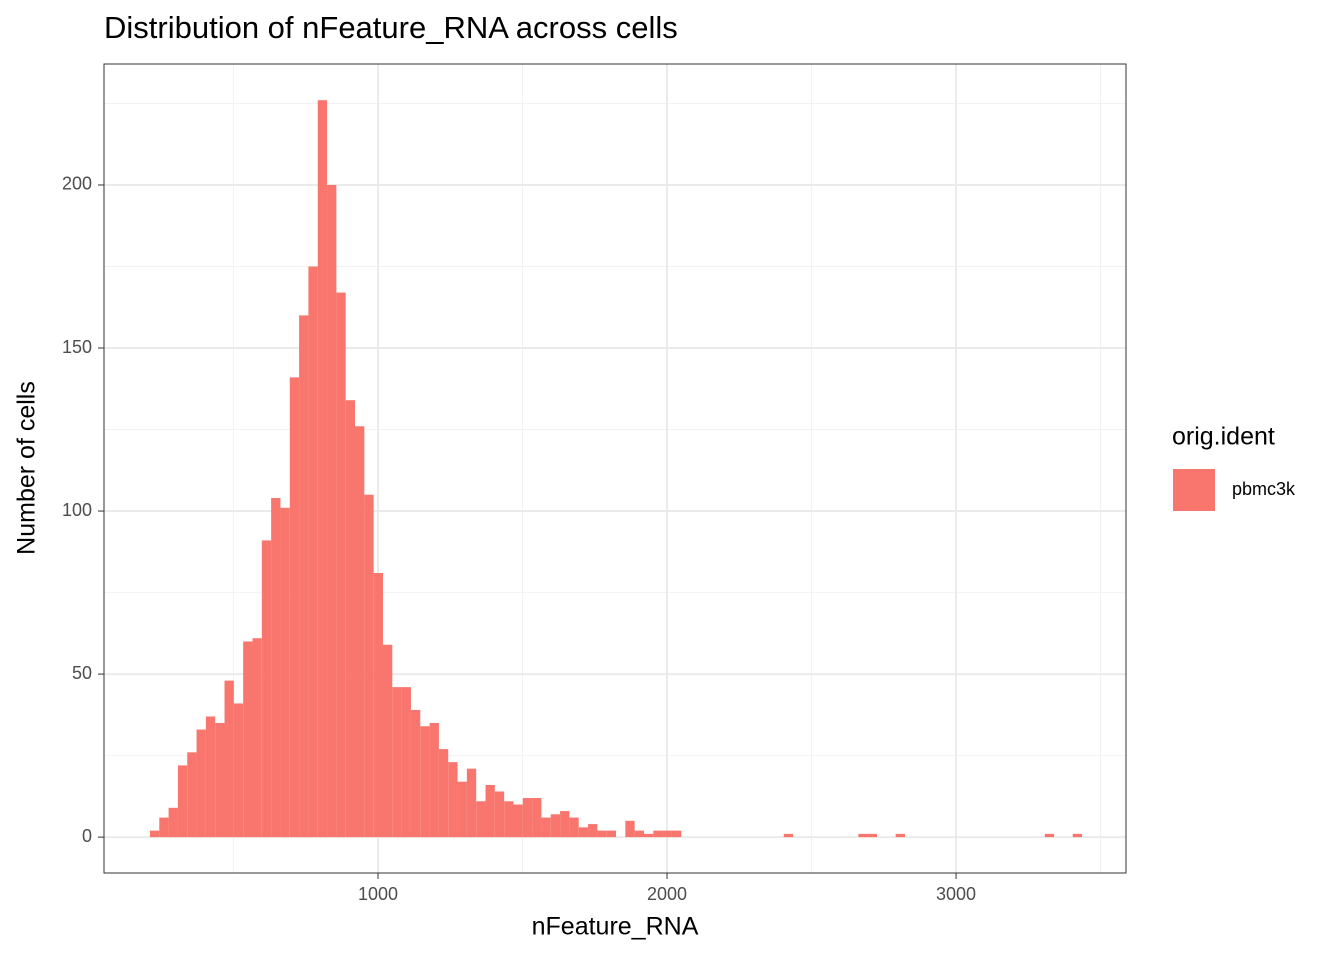 This screenshot has height=960, width=1344. Describe the element at coordinates (27, 468) in the screenshot. I see `y-axis-label: Number of cells` at that location.